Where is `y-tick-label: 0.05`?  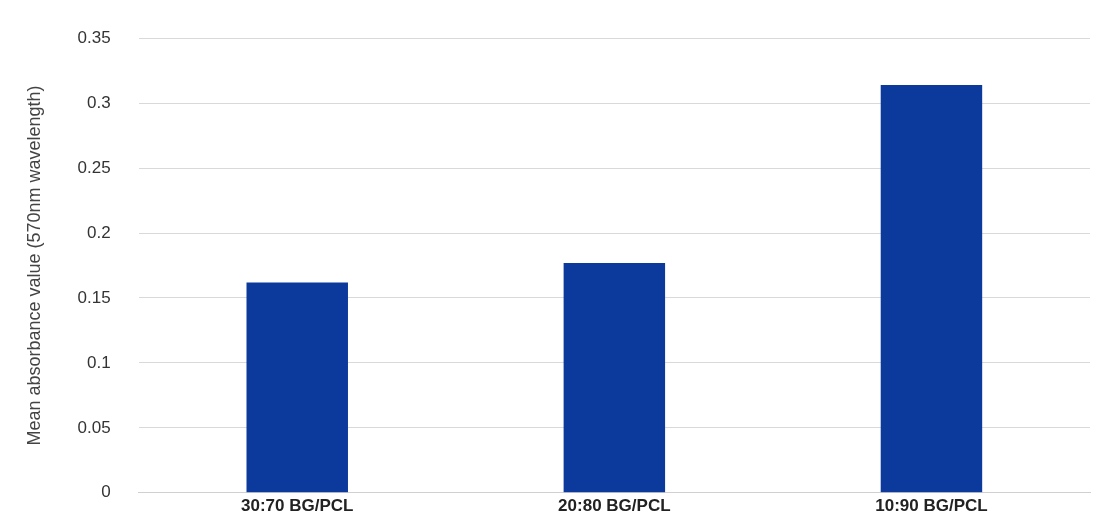 y-tick-label: 0.05 is located at coordinates (94, 427).